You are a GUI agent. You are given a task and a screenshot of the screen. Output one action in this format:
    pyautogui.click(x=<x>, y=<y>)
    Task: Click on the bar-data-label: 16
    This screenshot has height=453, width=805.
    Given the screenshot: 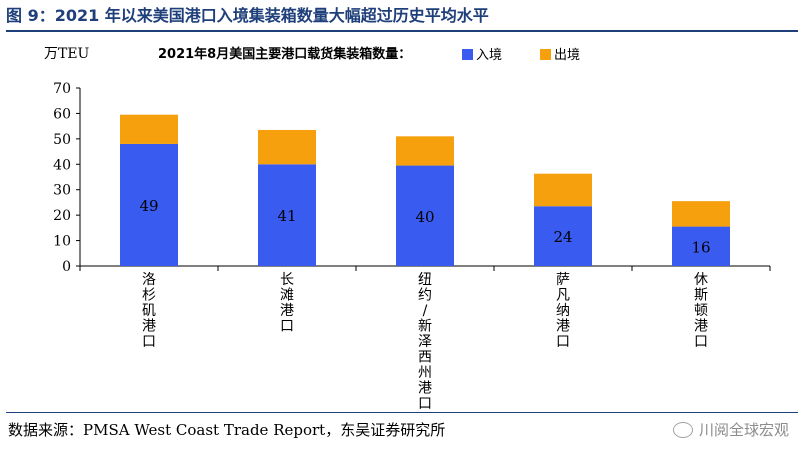 What is the action you would take?
    pyautogui.click(x=700, y=247)
    